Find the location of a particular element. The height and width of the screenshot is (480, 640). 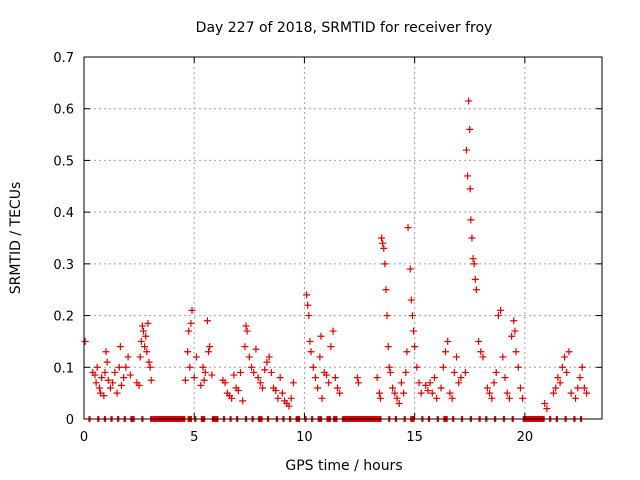

y-tick-label: 0.6 is located at coordinates (63, 110).